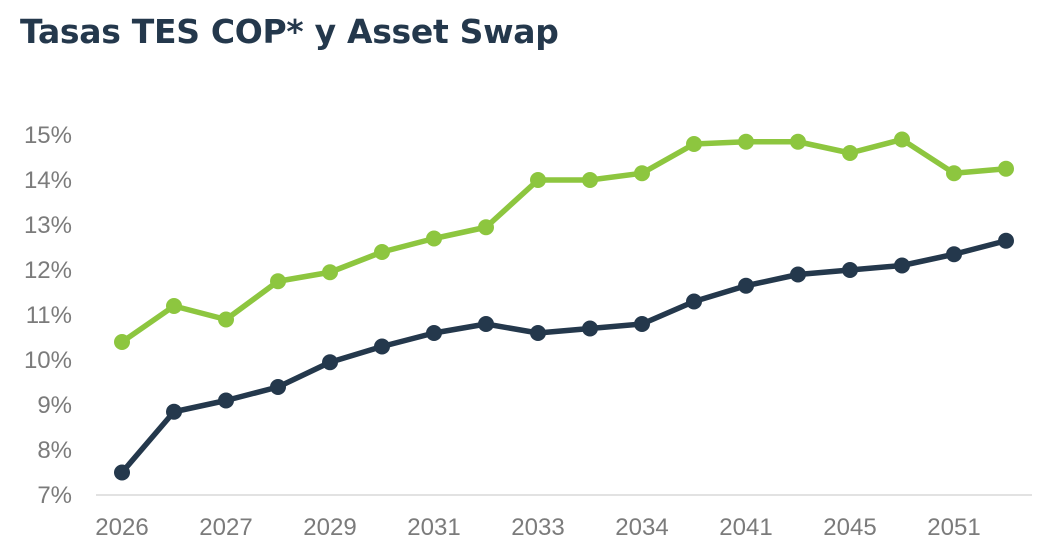  Describe the element at coordinates (329, 527) in the screenshot. I see `x-tick-label: 2029` at that location.